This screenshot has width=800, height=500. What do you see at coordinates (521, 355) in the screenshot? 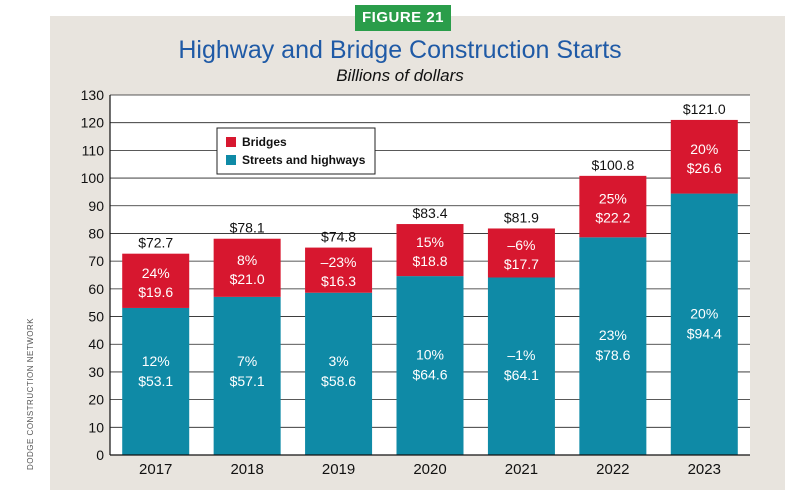
I see `streets-pct-label: –1%` at bounding box center [521, 355].